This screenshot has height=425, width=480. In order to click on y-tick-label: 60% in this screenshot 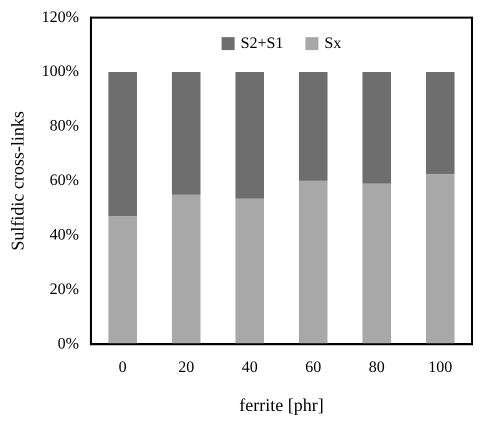, I will do `click(64, 181)`.